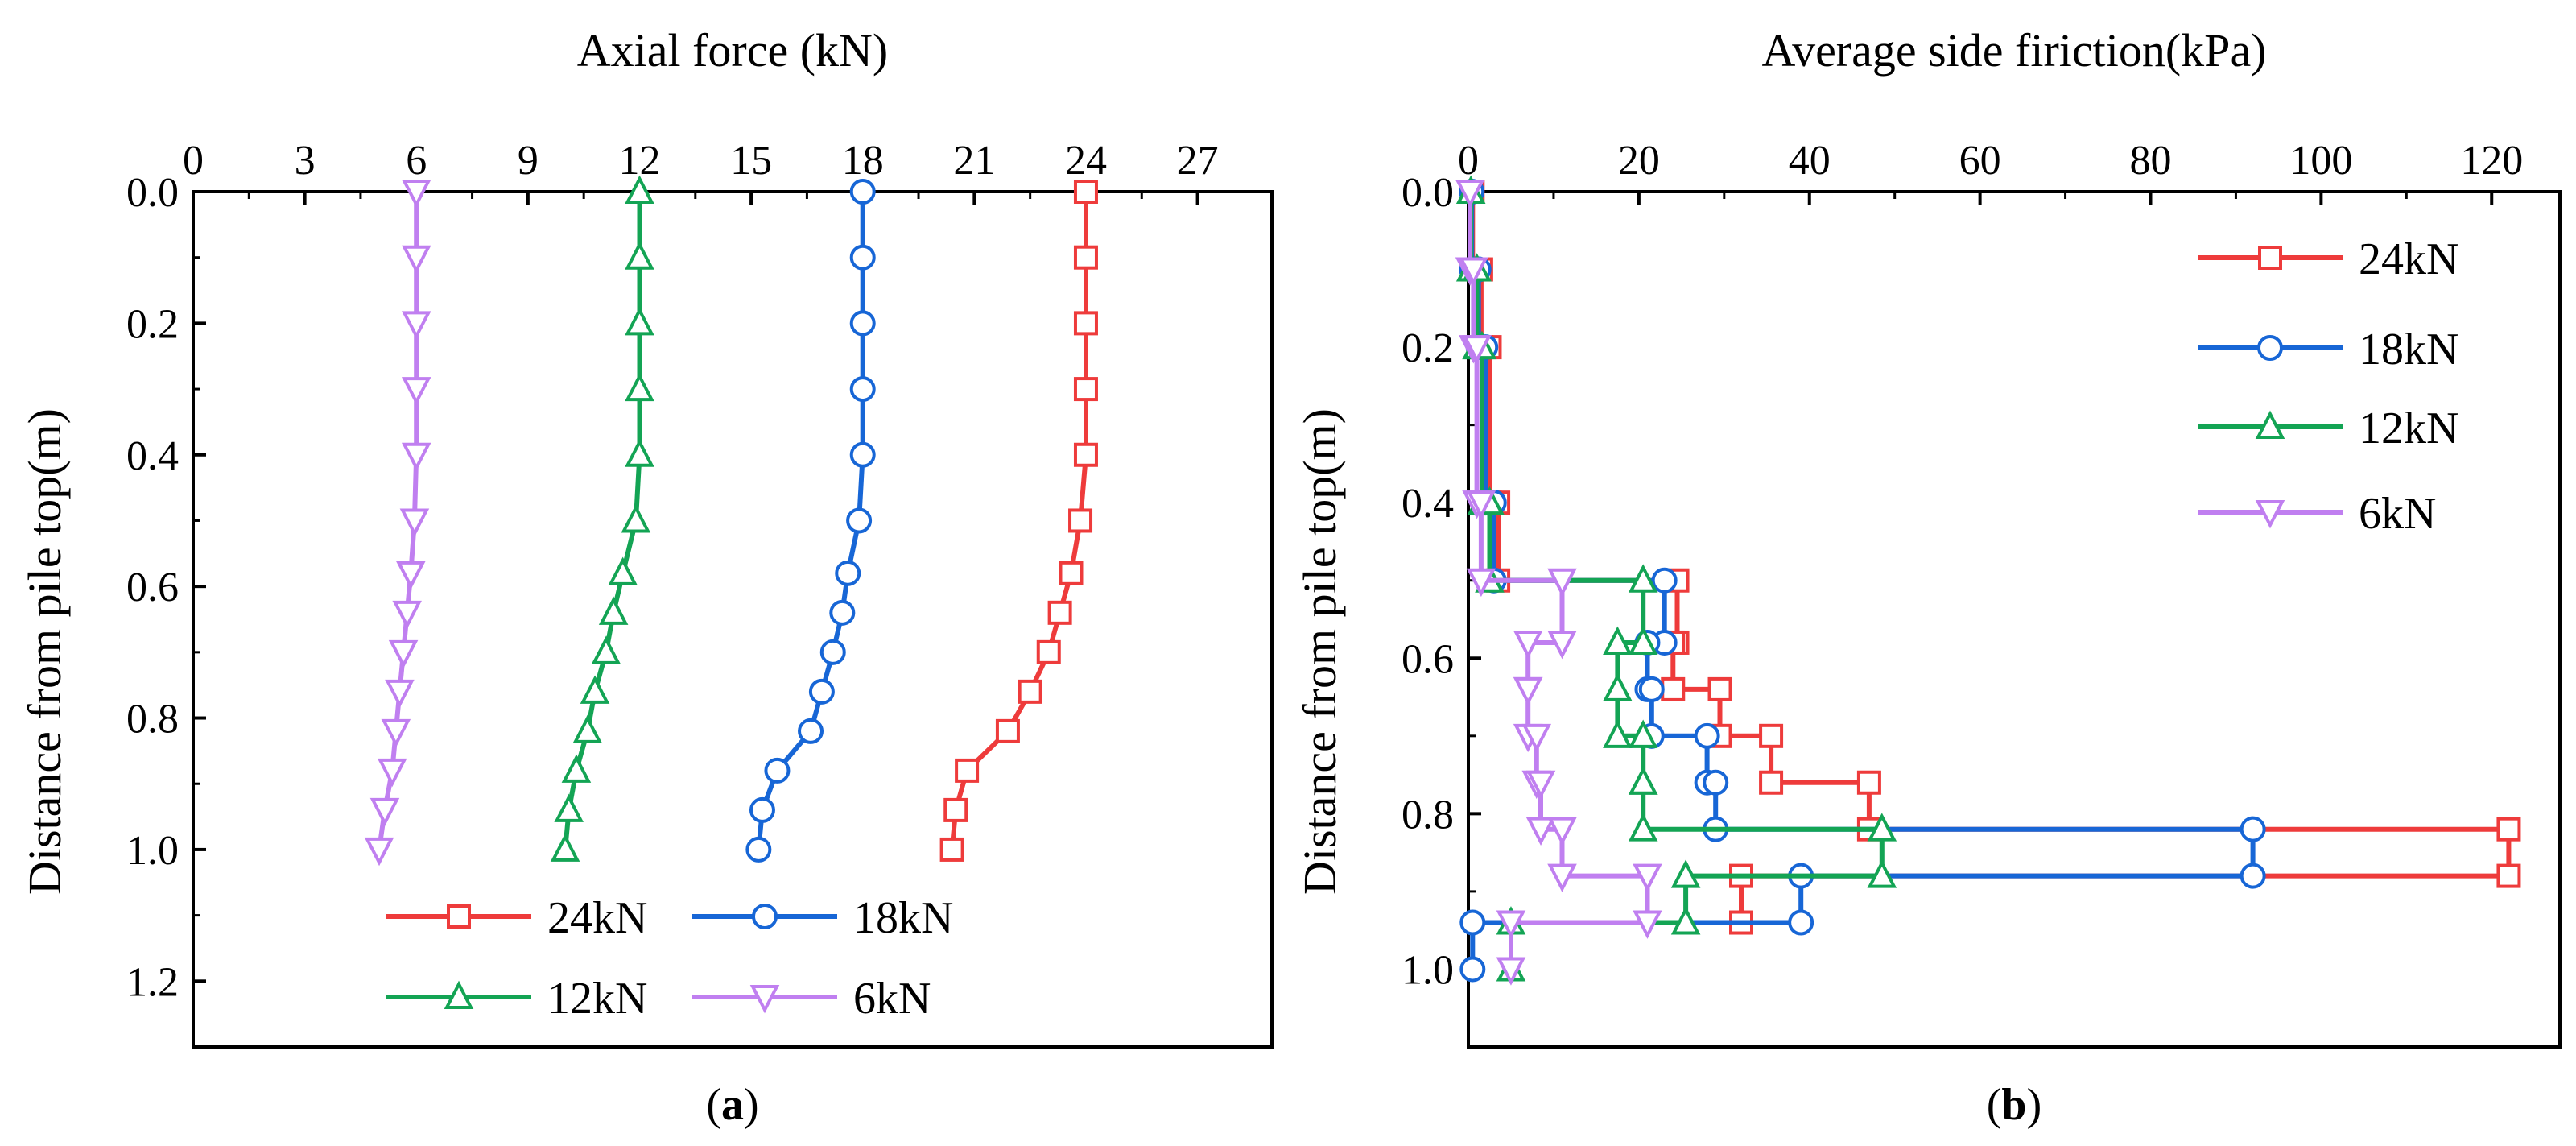 The width and height of the screenshot is (2576, 1146). Describe the element at coordinates (810, 521) in the screenshot. I see `series-18kN` at that location.